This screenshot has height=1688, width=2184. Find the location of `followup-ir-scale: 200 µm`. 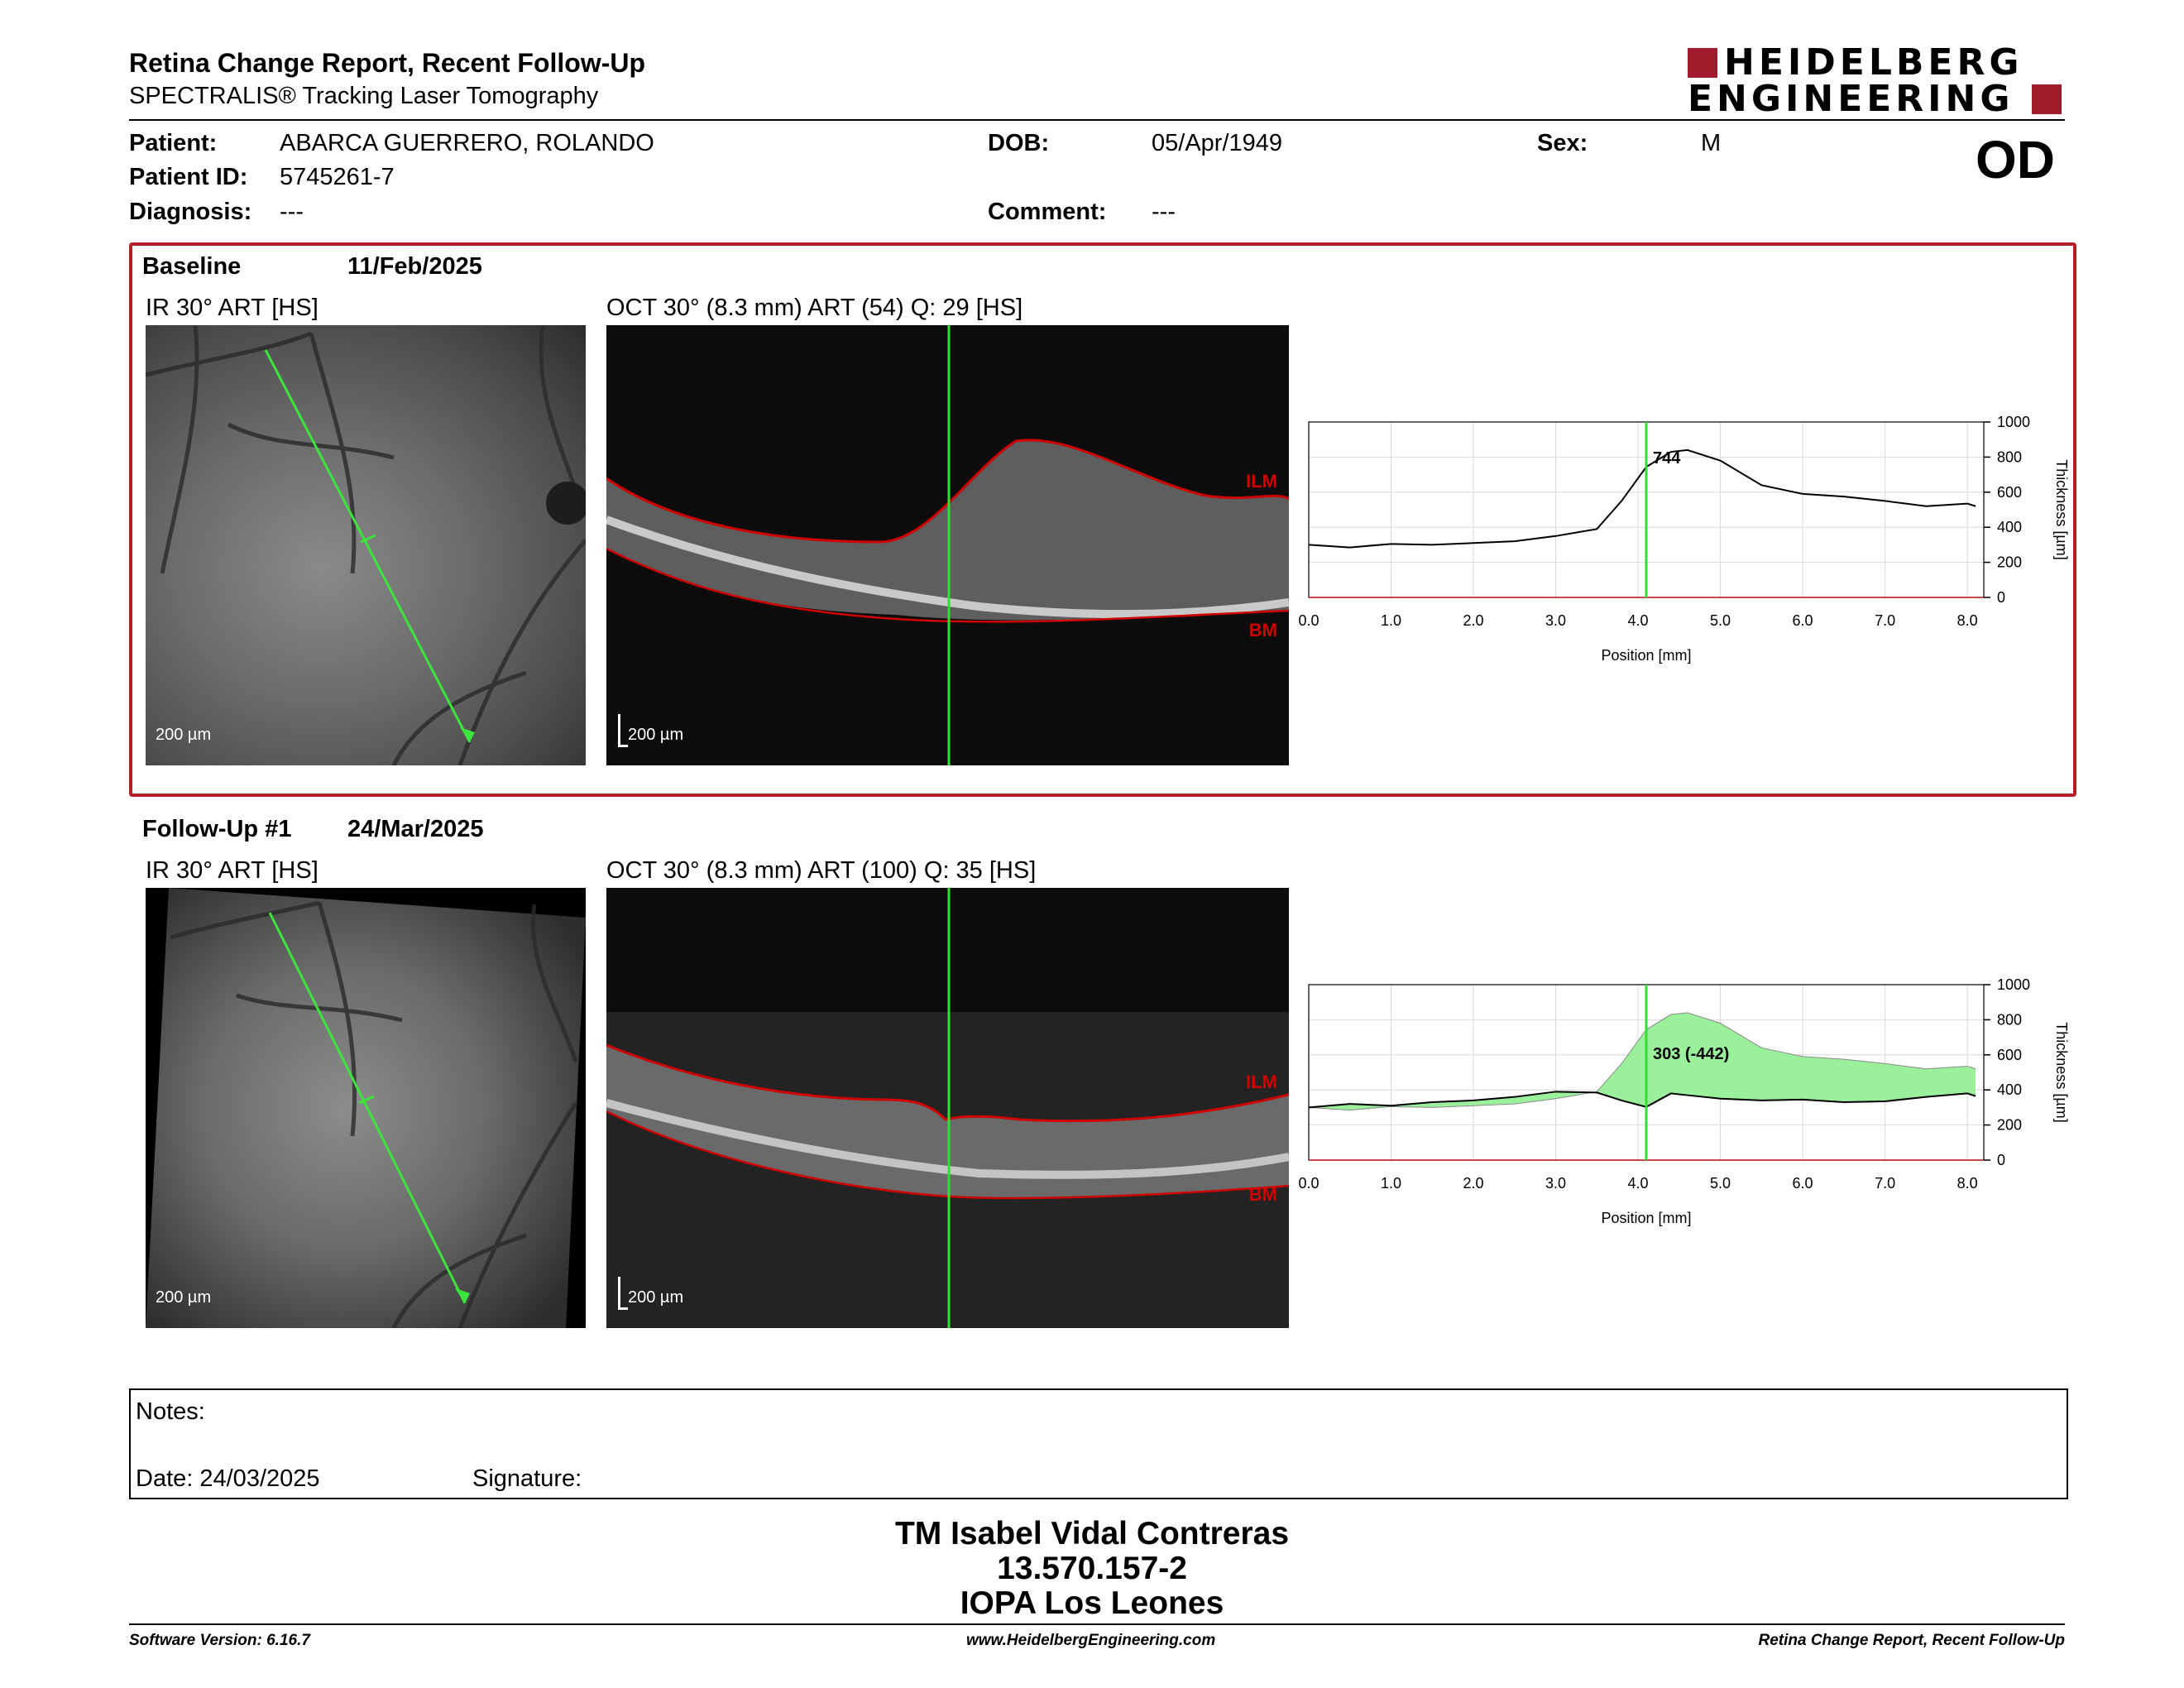

followup-ir-scale: 200 µm is located at coordinates (184, 1297).